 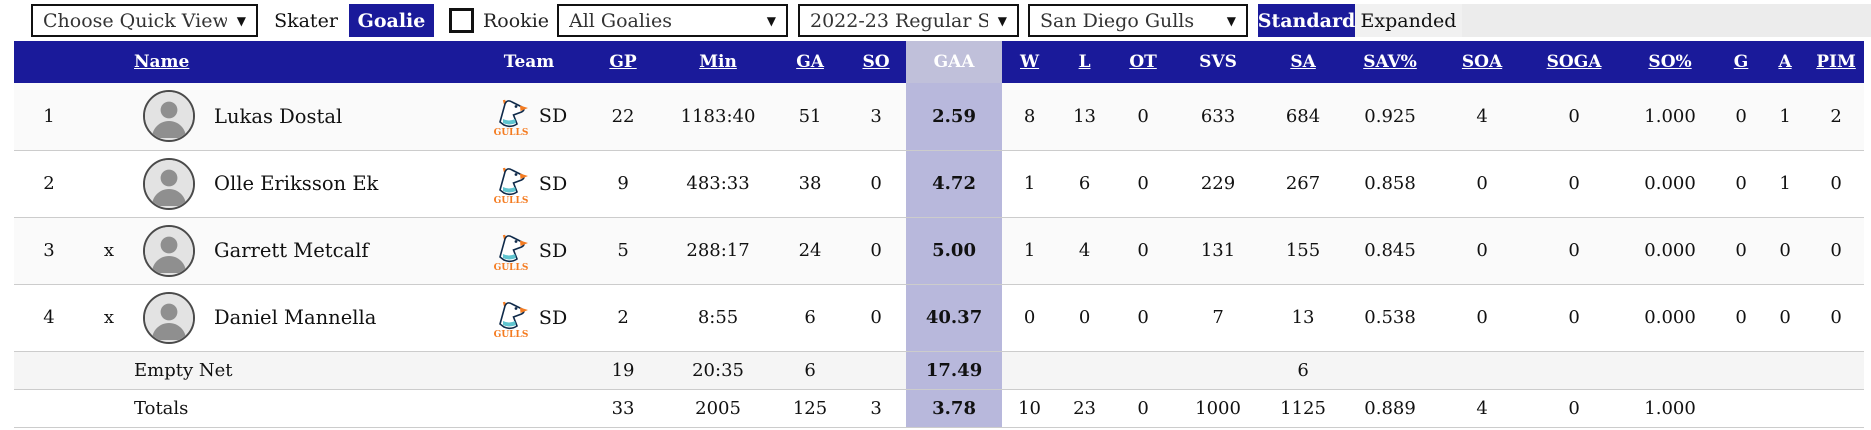 I want to click on stat-cell-soga, so click(x=1574, y=370).